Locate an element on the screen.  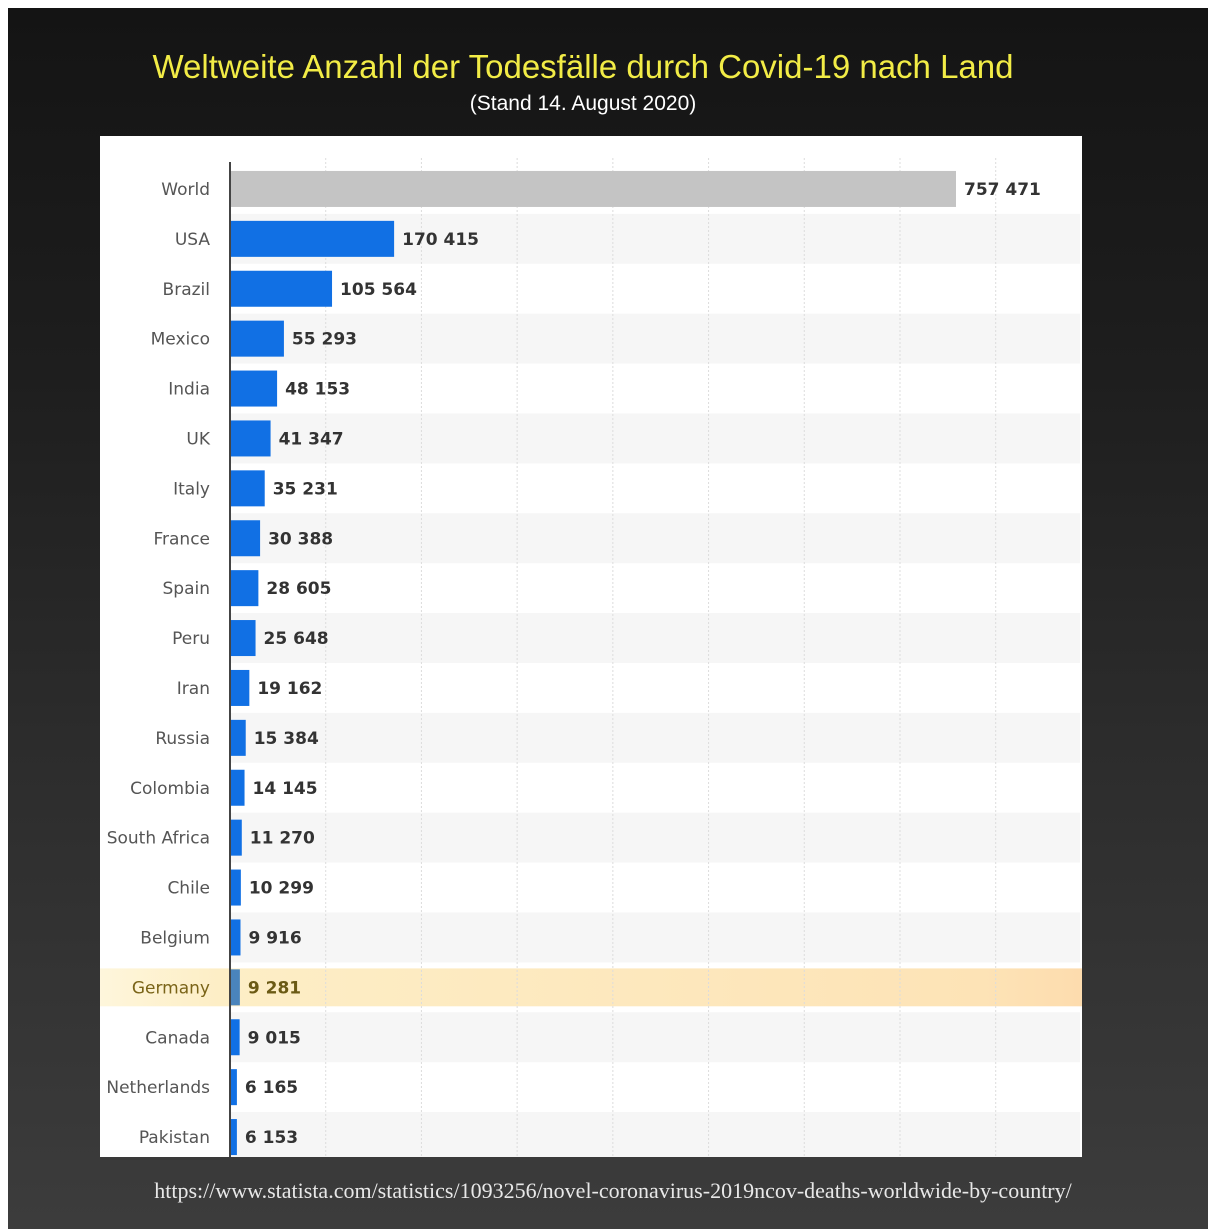
bar-colombia is located at coordinates (238, 787).